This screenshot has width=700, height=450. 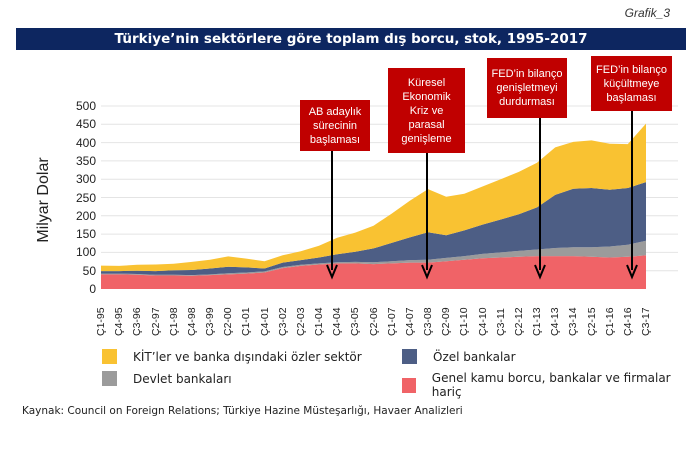 What do you see at coordinates (101, 321) in the screenshot?
I see `x-tick-label: Ç1-95` at bounding box center [101, 321].